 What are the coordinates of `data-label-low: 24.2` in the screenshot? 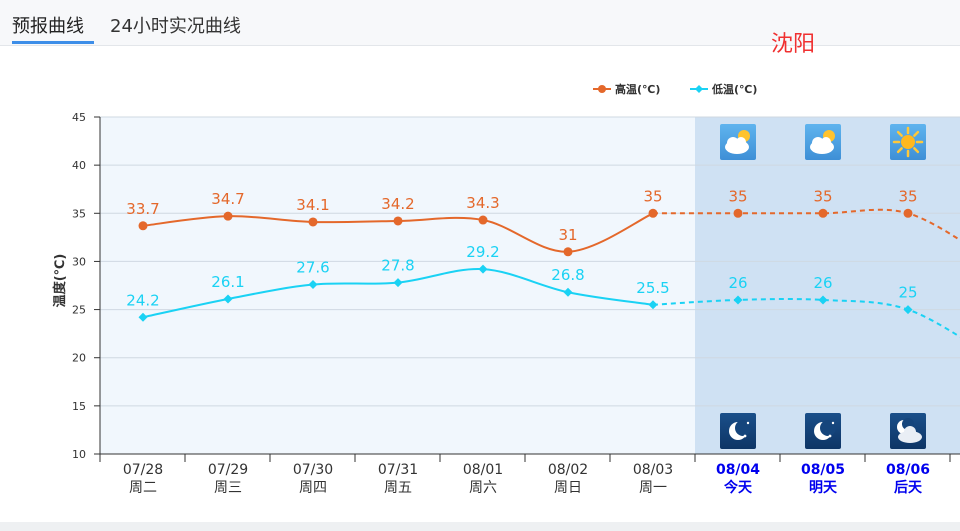 It's located at (142, 300).